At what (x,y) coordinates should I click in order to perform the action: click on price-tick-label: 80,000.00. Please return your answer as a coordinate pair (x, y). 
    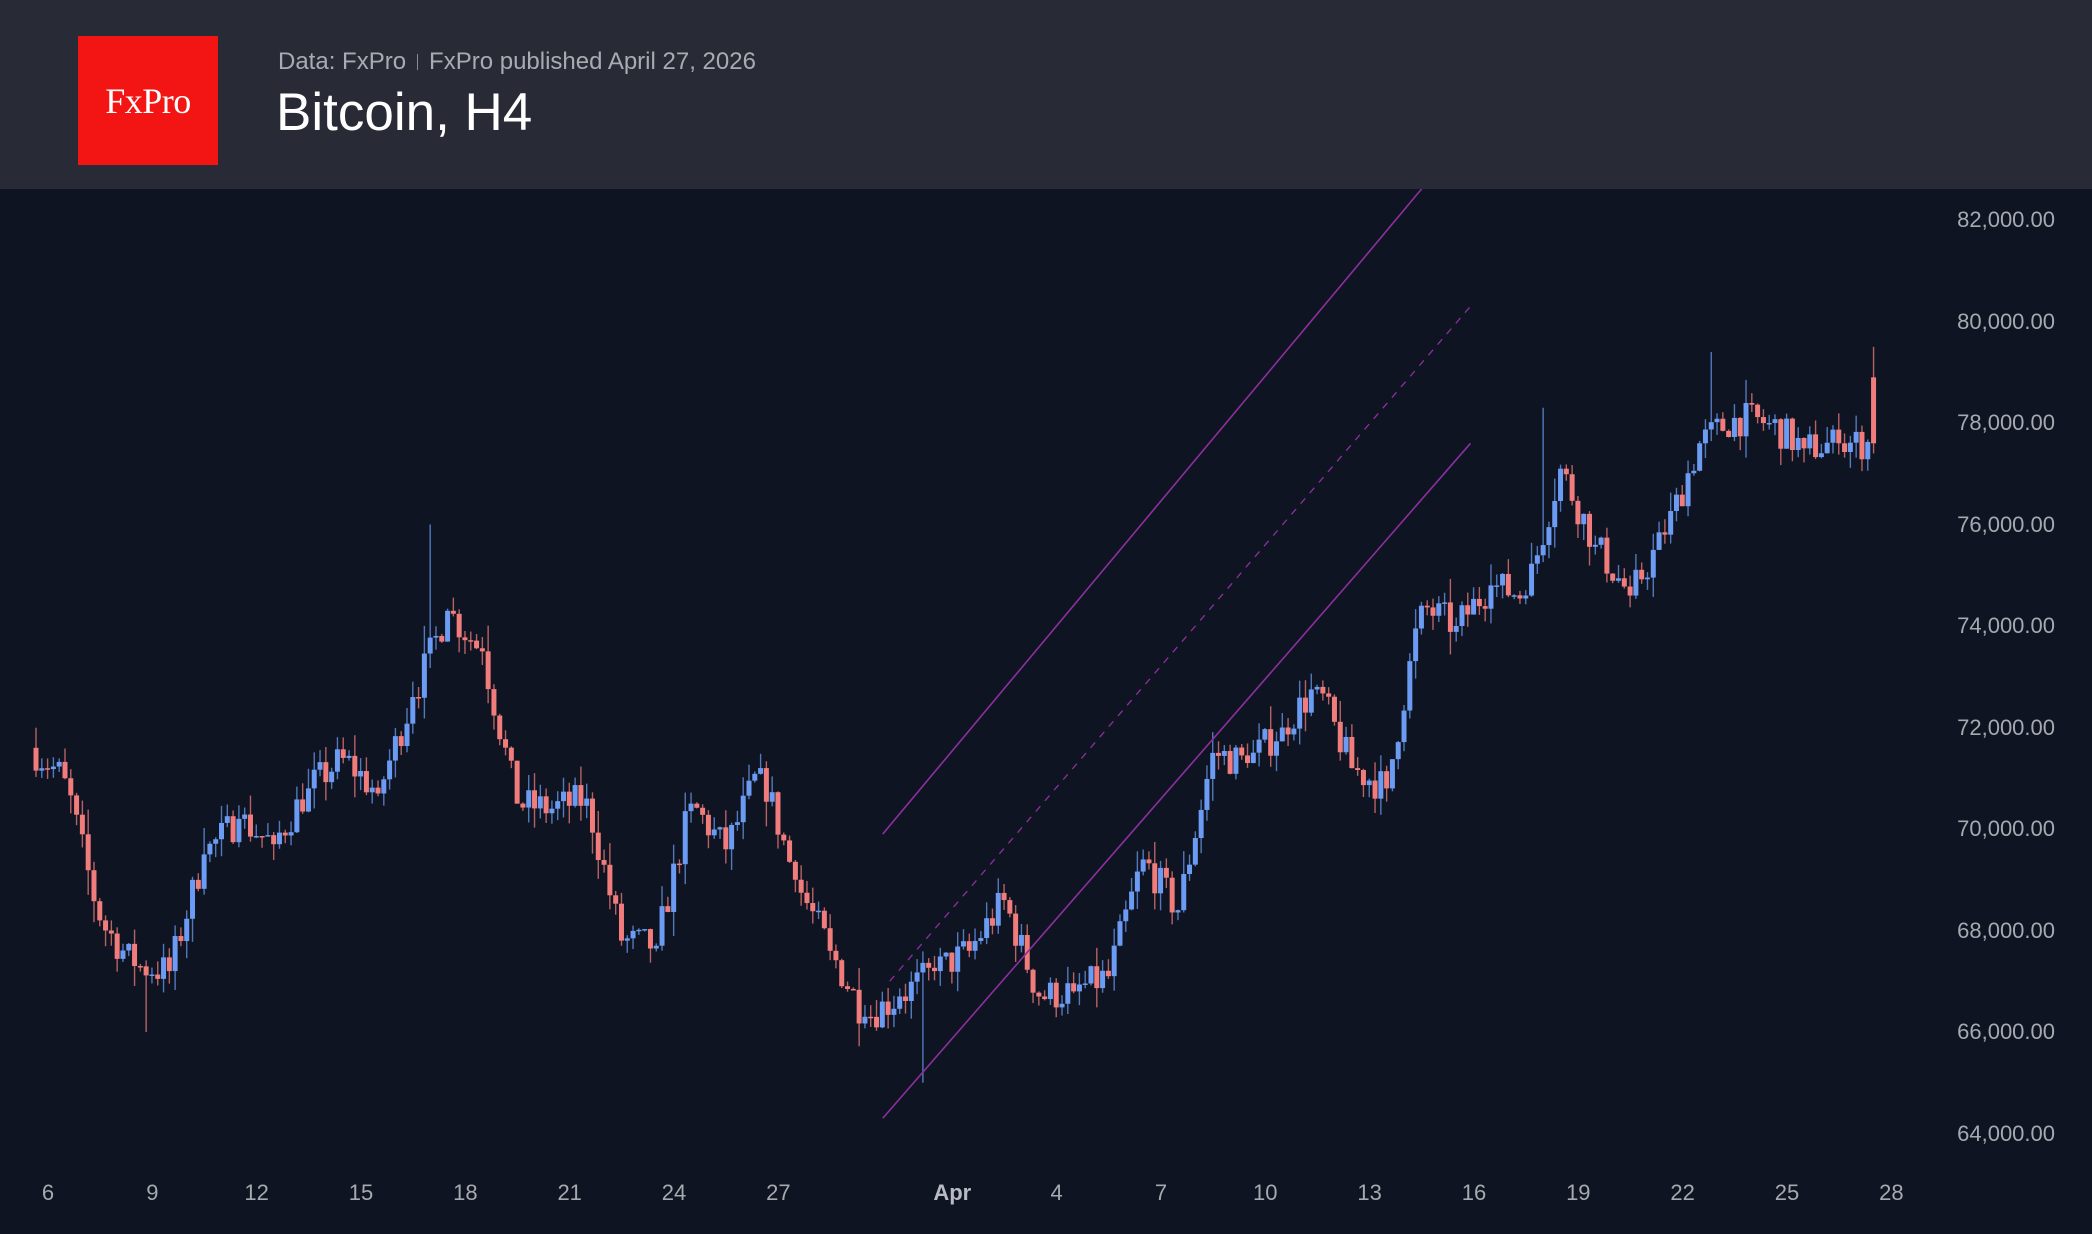
    Looking at the image, I should click on (2006, 321).